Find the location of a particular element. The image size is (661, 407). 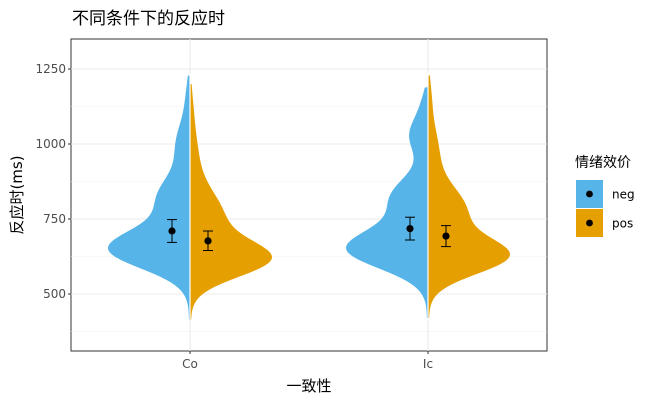

legend-label-neg: neg is located at coordinates (623, 195).